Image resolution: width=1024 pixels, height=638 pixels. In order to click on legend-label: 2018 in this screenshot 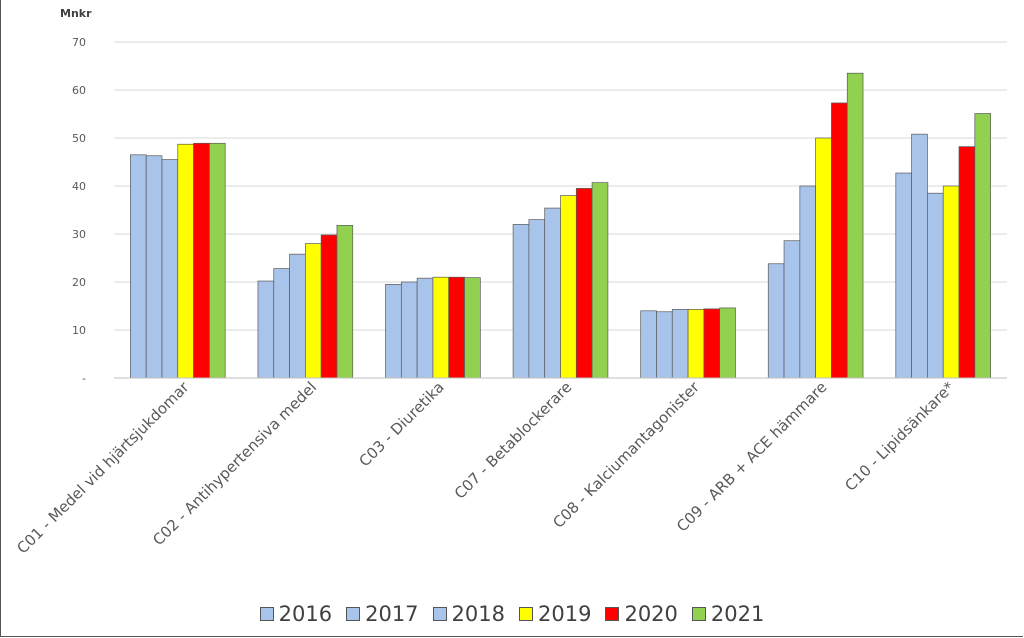, I will do `click(478, 614)`.